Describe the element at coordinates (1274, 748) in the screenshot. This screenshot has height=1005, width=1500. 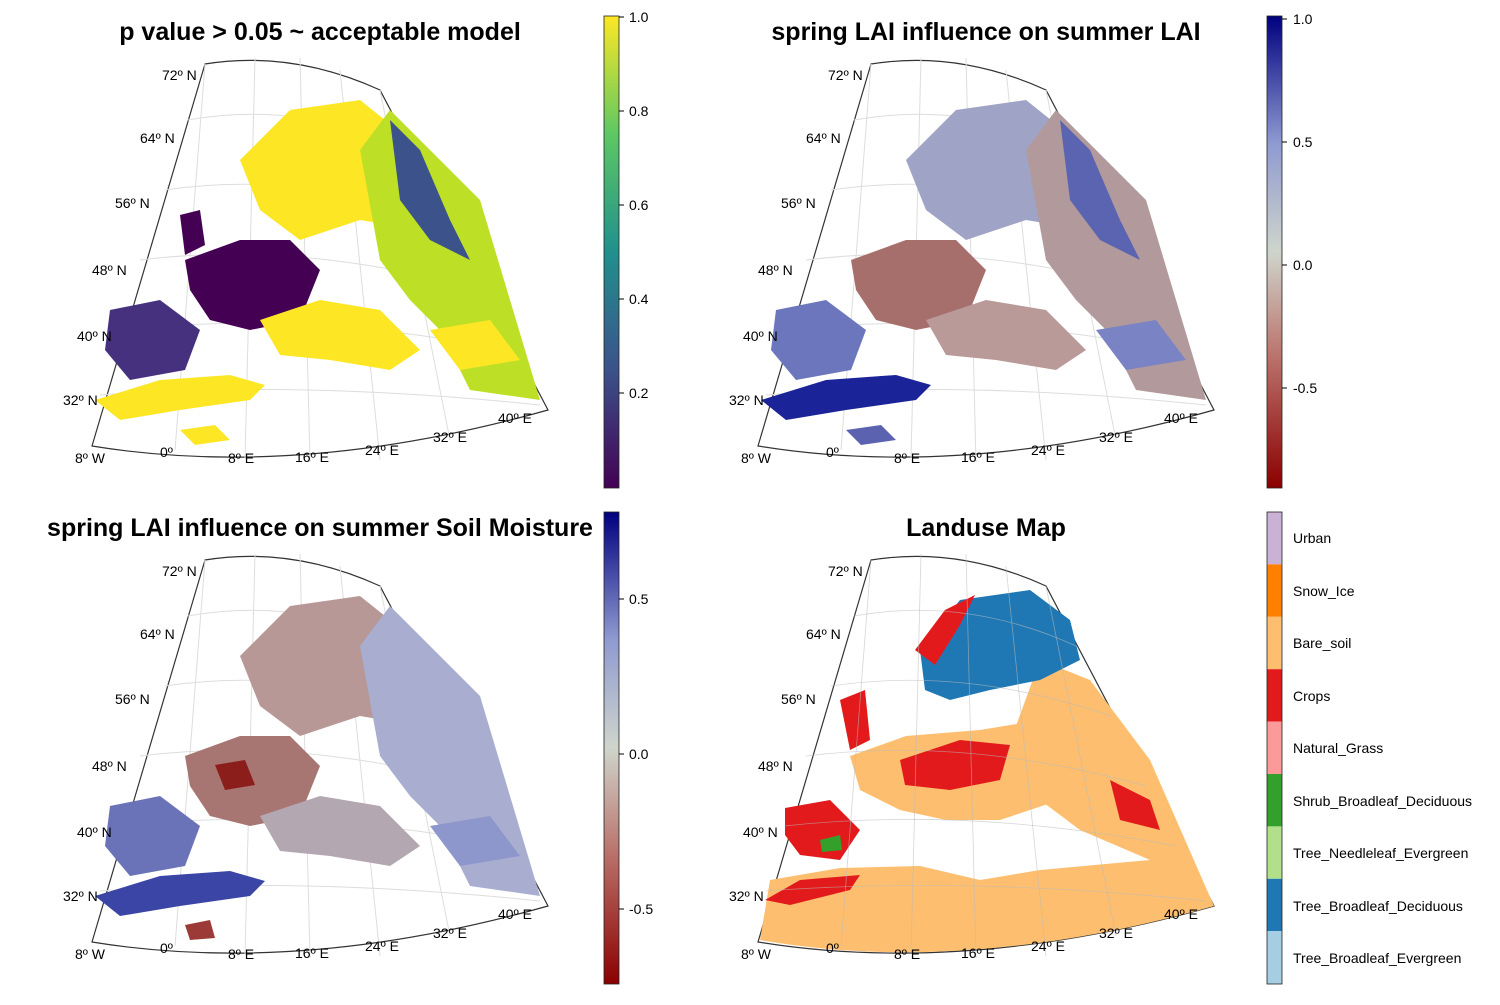
I see `legend-frame` at that location.